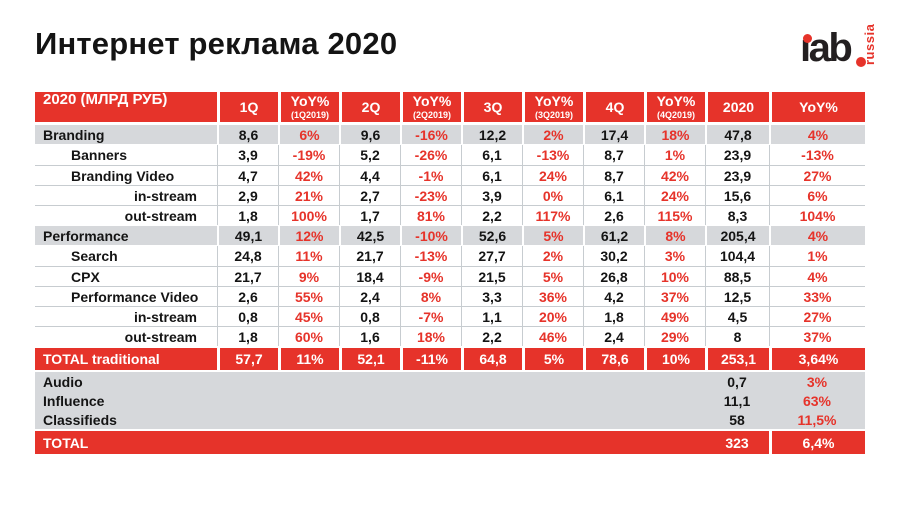 This screenshot has width=900, height=506. Describe the element at coordinates (308, 134) in the screenshot. I see `value-cell: 6%` at that location.